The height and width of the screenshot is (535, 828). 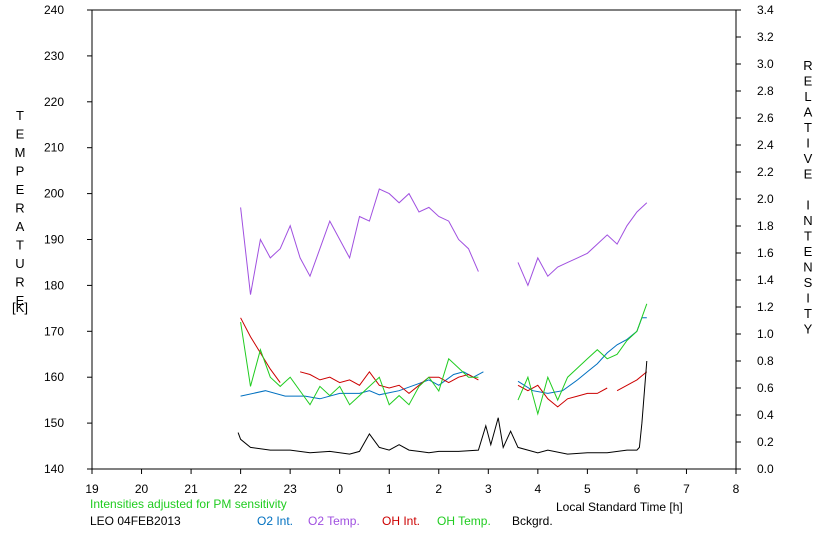 I want to click on x-tick-label: 21, so click(x=191, y=489).